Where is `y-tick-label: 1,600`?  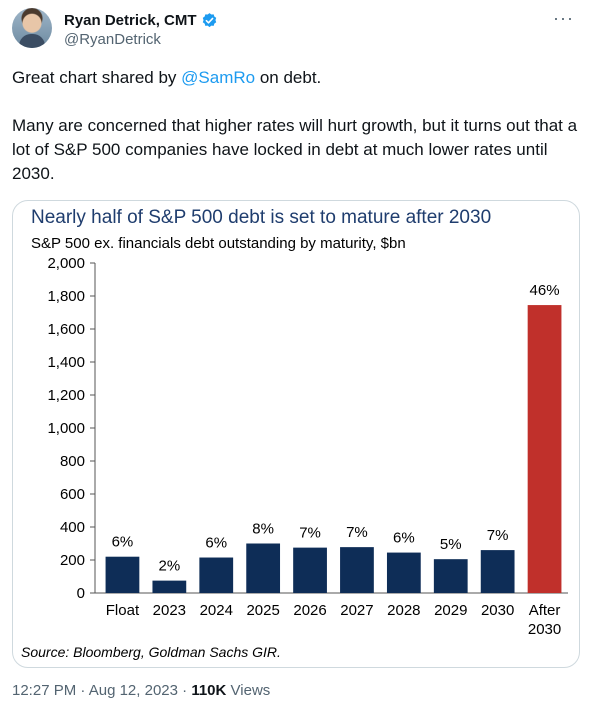 y-tick-label: 1,600 is located at coordinates (66, 329).